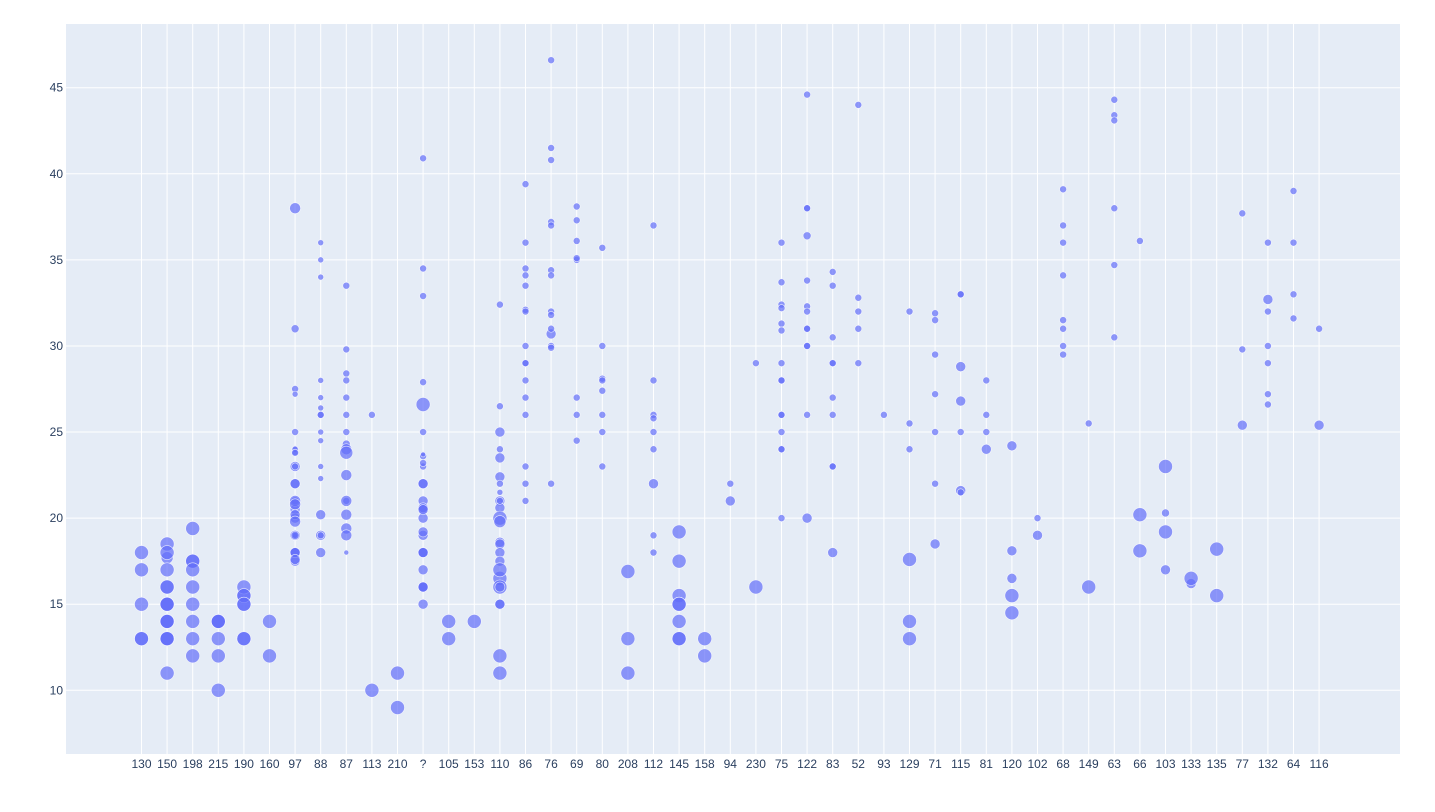 The height and width of the screenshot is (812, 1435). Describe the element at coordinates (321, 764) in the screenshot. I see `x-tick-label: 88` at that location.